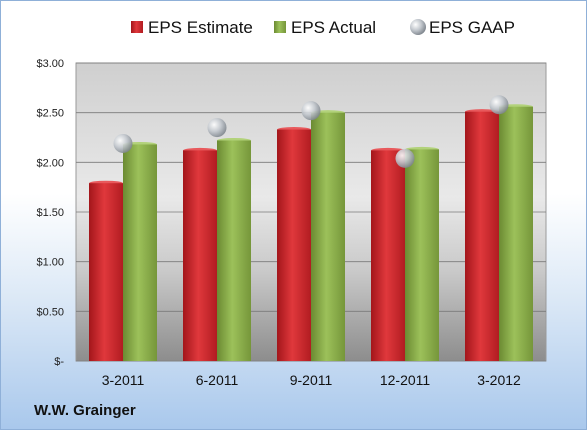 This screenshot has height=431, width=587. What do you see at coordinates (405, 380) in the screenshot?
I see `x-tick-label: 12-2011` at bounding box center [405, 380].